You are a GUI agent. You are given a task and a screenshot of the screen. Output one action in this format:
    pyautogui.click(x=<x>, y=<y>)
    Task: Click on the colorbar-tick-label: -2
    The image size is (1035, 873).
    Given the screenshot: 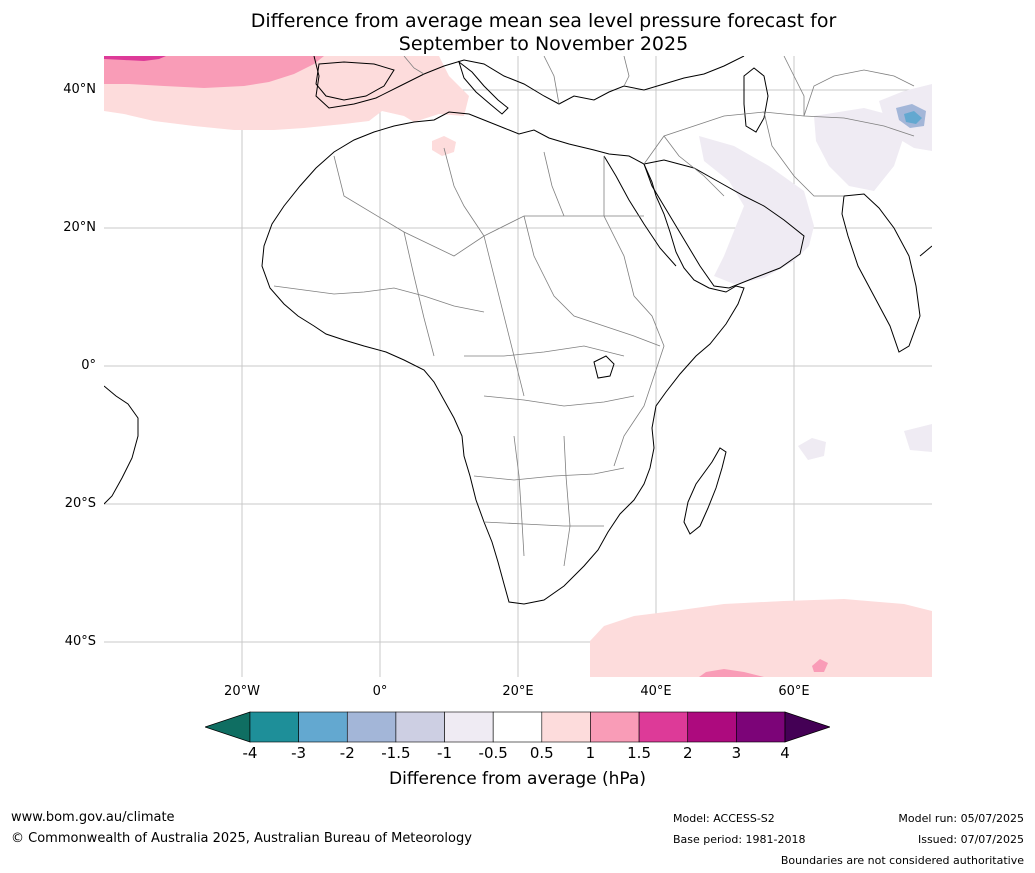 What is the action you would take?
    pyautogui.click(x=347, y=753)
    